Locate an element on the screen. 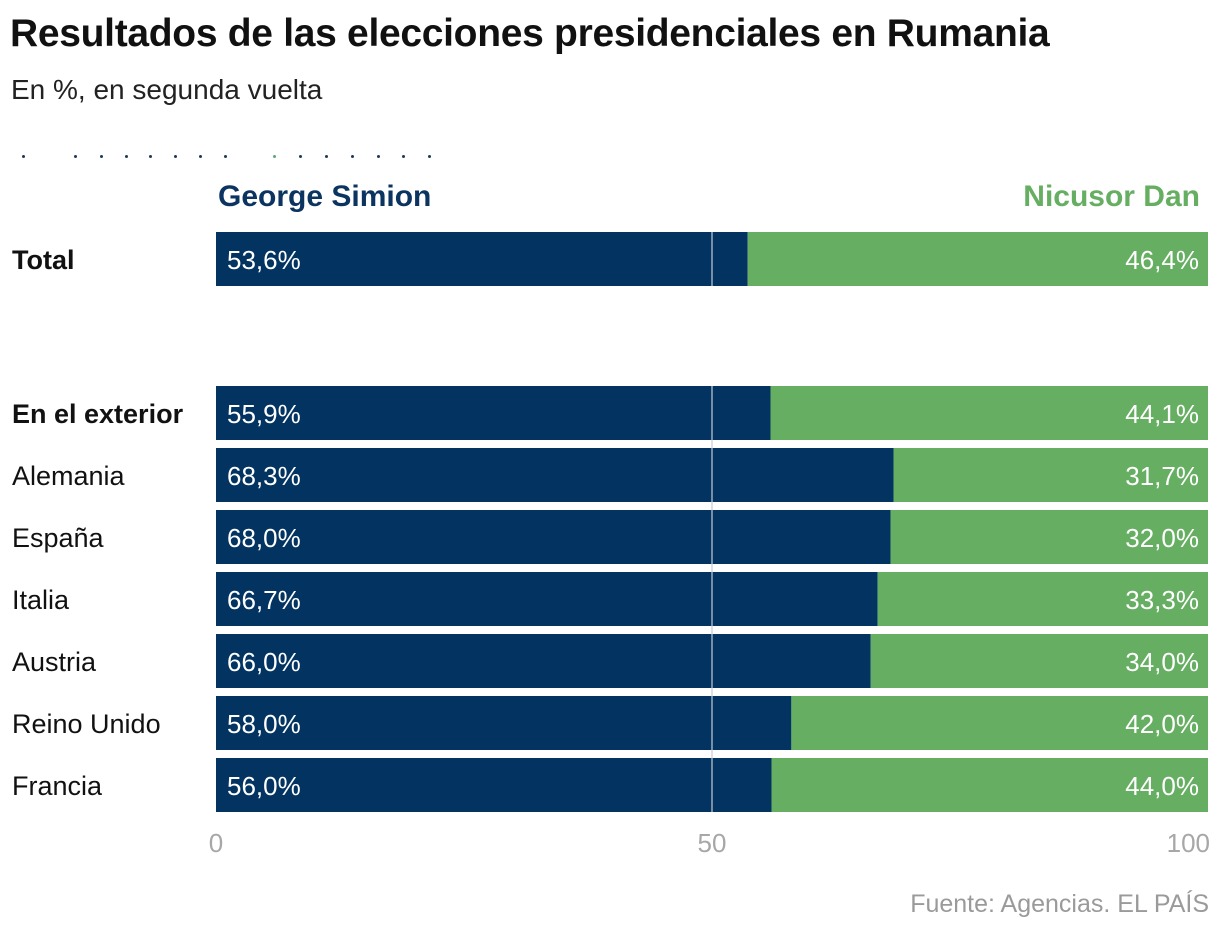 This screenshot has width=1220, height=934. bar-nicusor-dan-total is located at coordinates (977, 259).